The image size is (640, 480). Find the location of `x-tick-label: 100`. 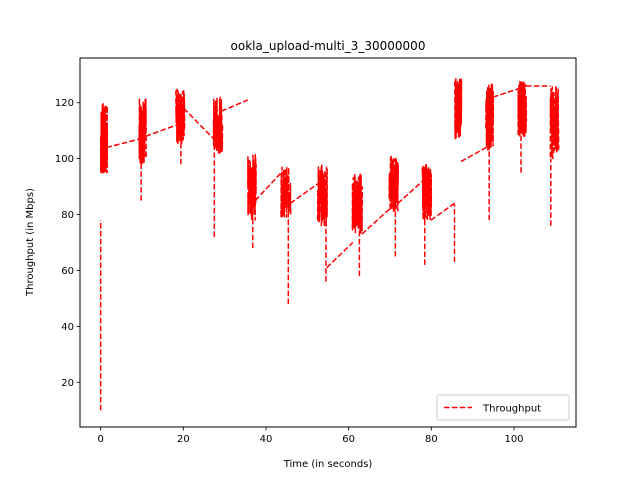

x-tick-label: 100 is located at coordinates (513, 439).